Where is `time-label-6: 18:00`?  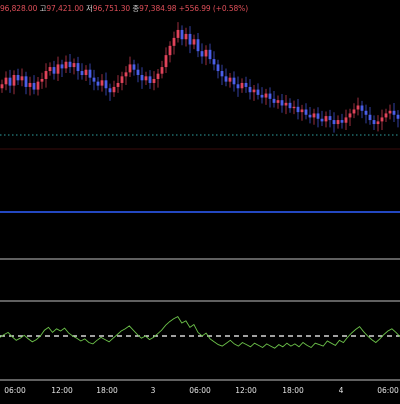
time-label-6: 18:00 is located at coordinates (293, 390).